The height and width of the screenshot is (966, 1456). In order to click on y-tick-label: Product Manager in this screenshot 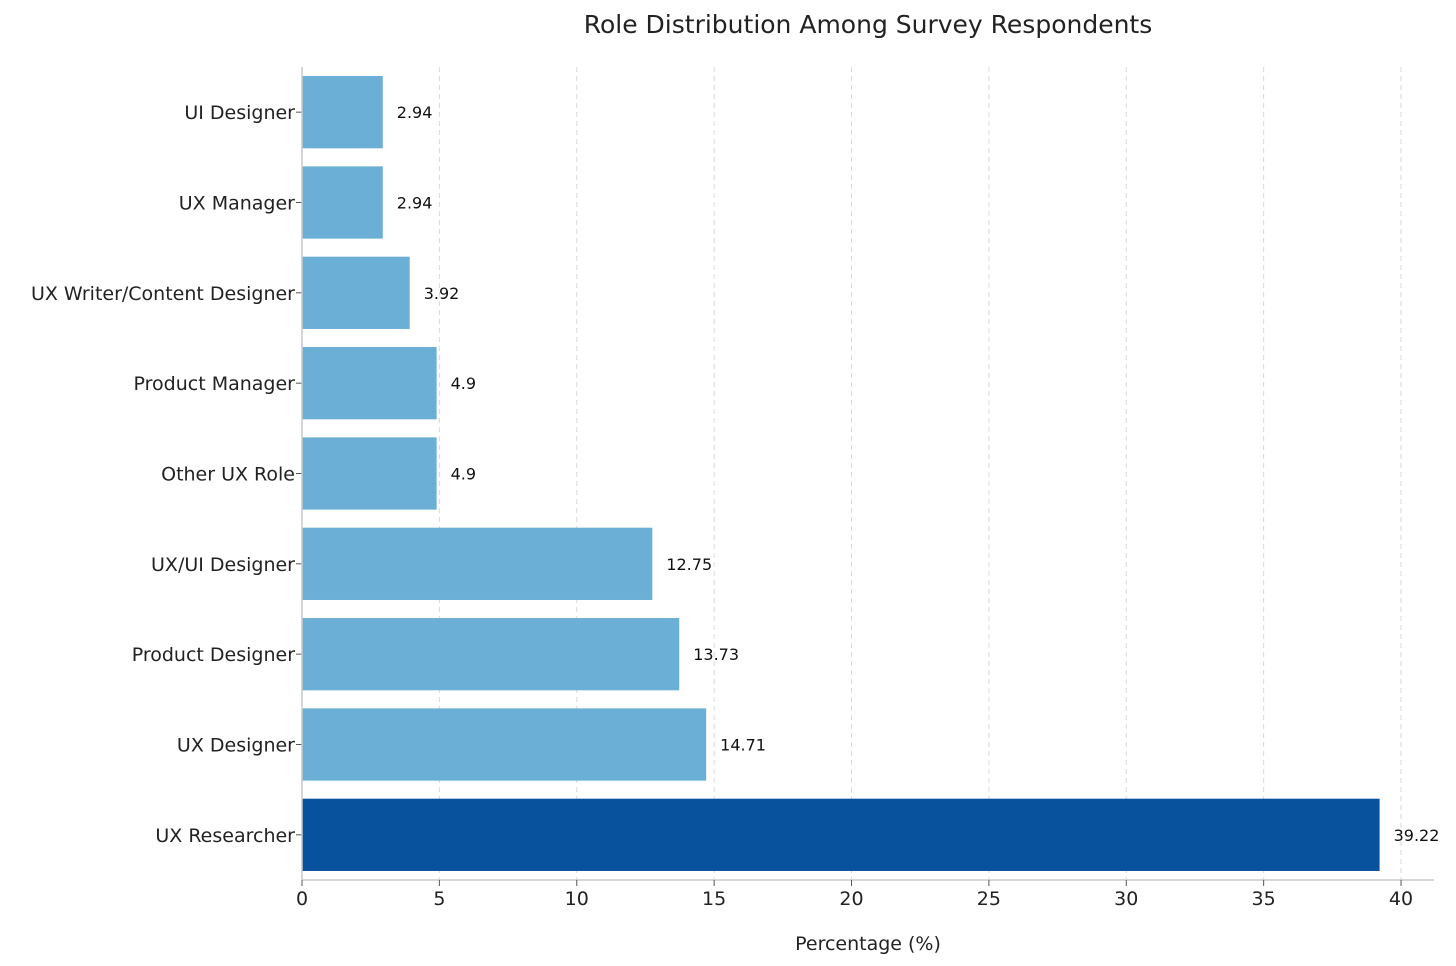, I will do `click(215, 384)`.